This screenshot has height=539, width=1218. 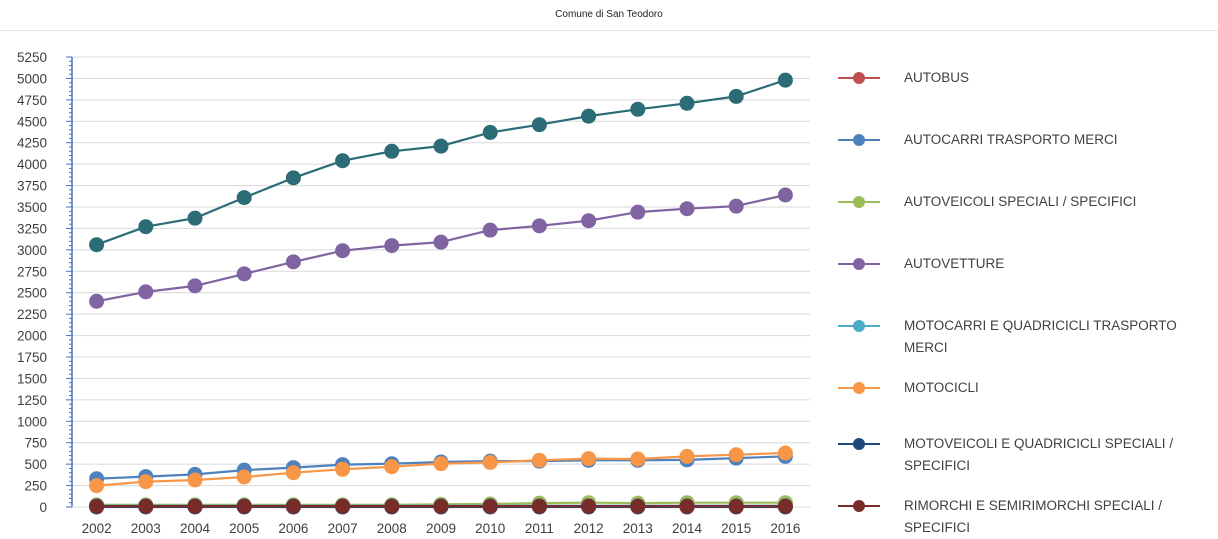 I want to click on x-tick-label: 2005, so click(x=244, y=528).